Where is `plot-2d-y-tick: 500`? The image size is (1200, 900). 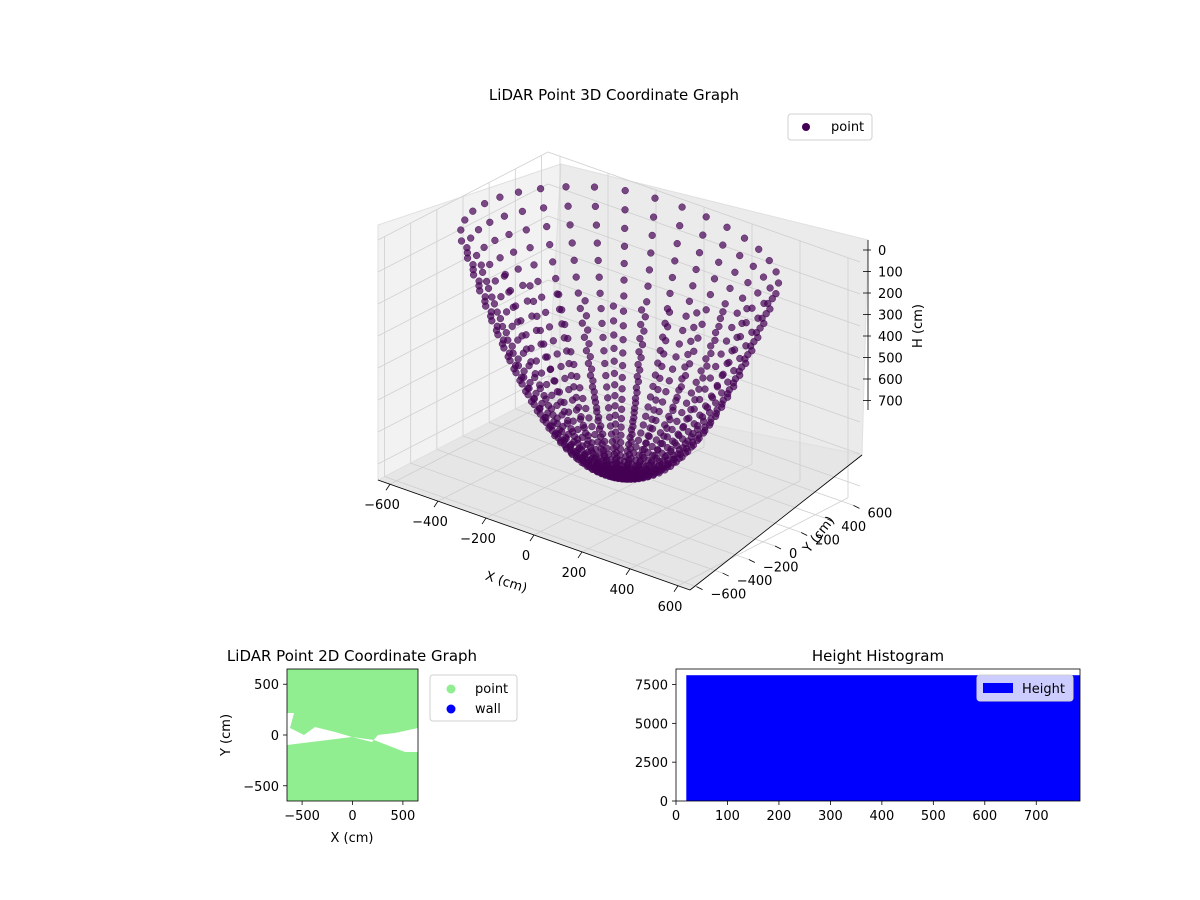 plot-2d-y-tick: 500 is located at coordinates (266, 685).